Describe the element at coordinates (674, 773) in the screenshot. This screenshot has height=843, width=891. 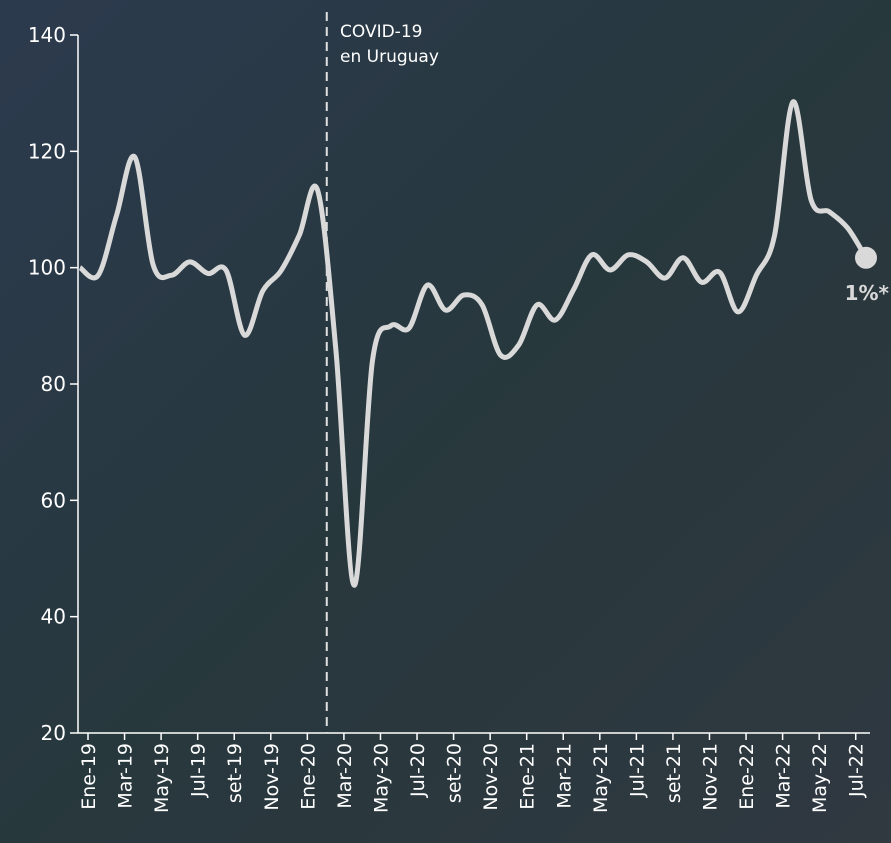
I see `x-tick-label: set-21` at that location.